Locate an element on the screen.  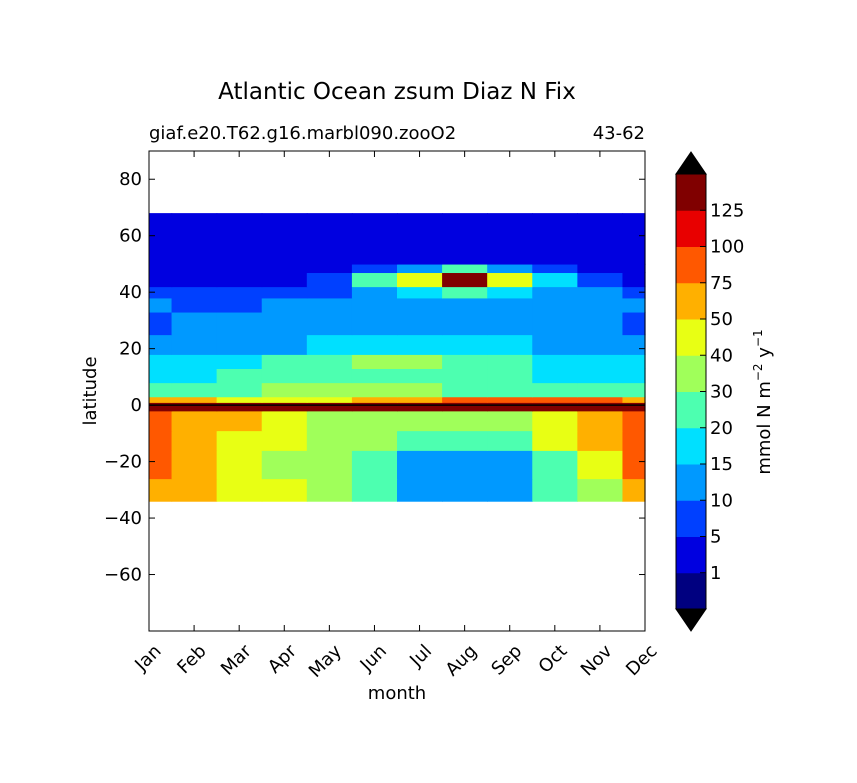
y-tick-label: −20 is located at coordinates (123, 462).